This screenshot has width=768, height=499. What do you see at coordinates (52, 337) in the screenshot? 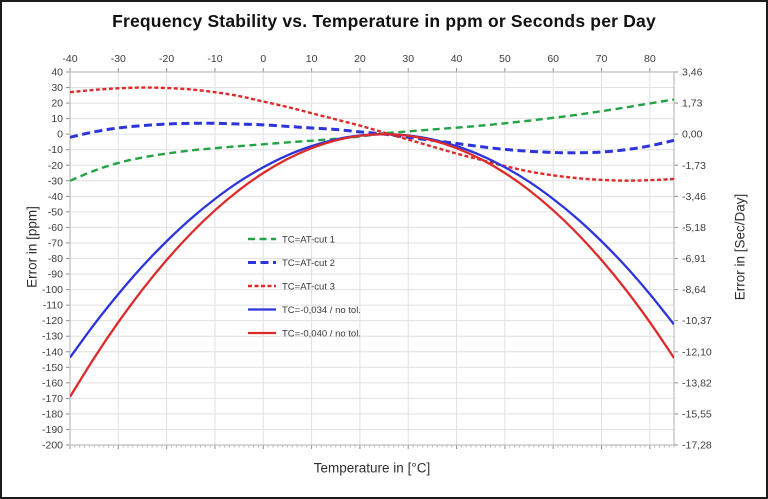
I see `left-axis-tick-label: -130` at bounding box center [52, 337].